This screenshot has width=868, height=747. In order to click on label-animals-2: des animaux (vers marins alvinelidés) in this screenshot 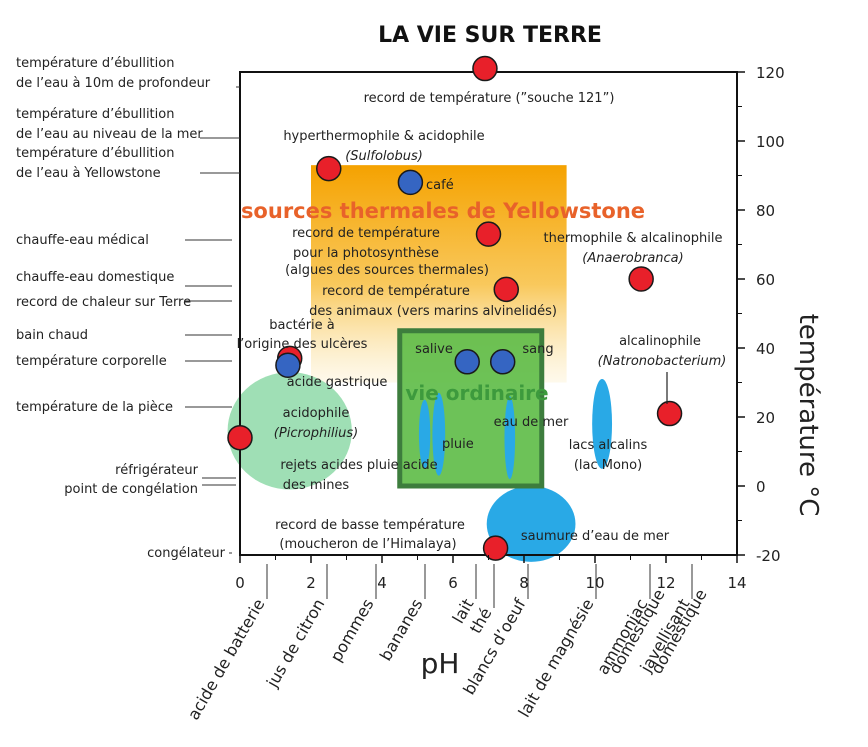, I will do `click(433, 311)`.